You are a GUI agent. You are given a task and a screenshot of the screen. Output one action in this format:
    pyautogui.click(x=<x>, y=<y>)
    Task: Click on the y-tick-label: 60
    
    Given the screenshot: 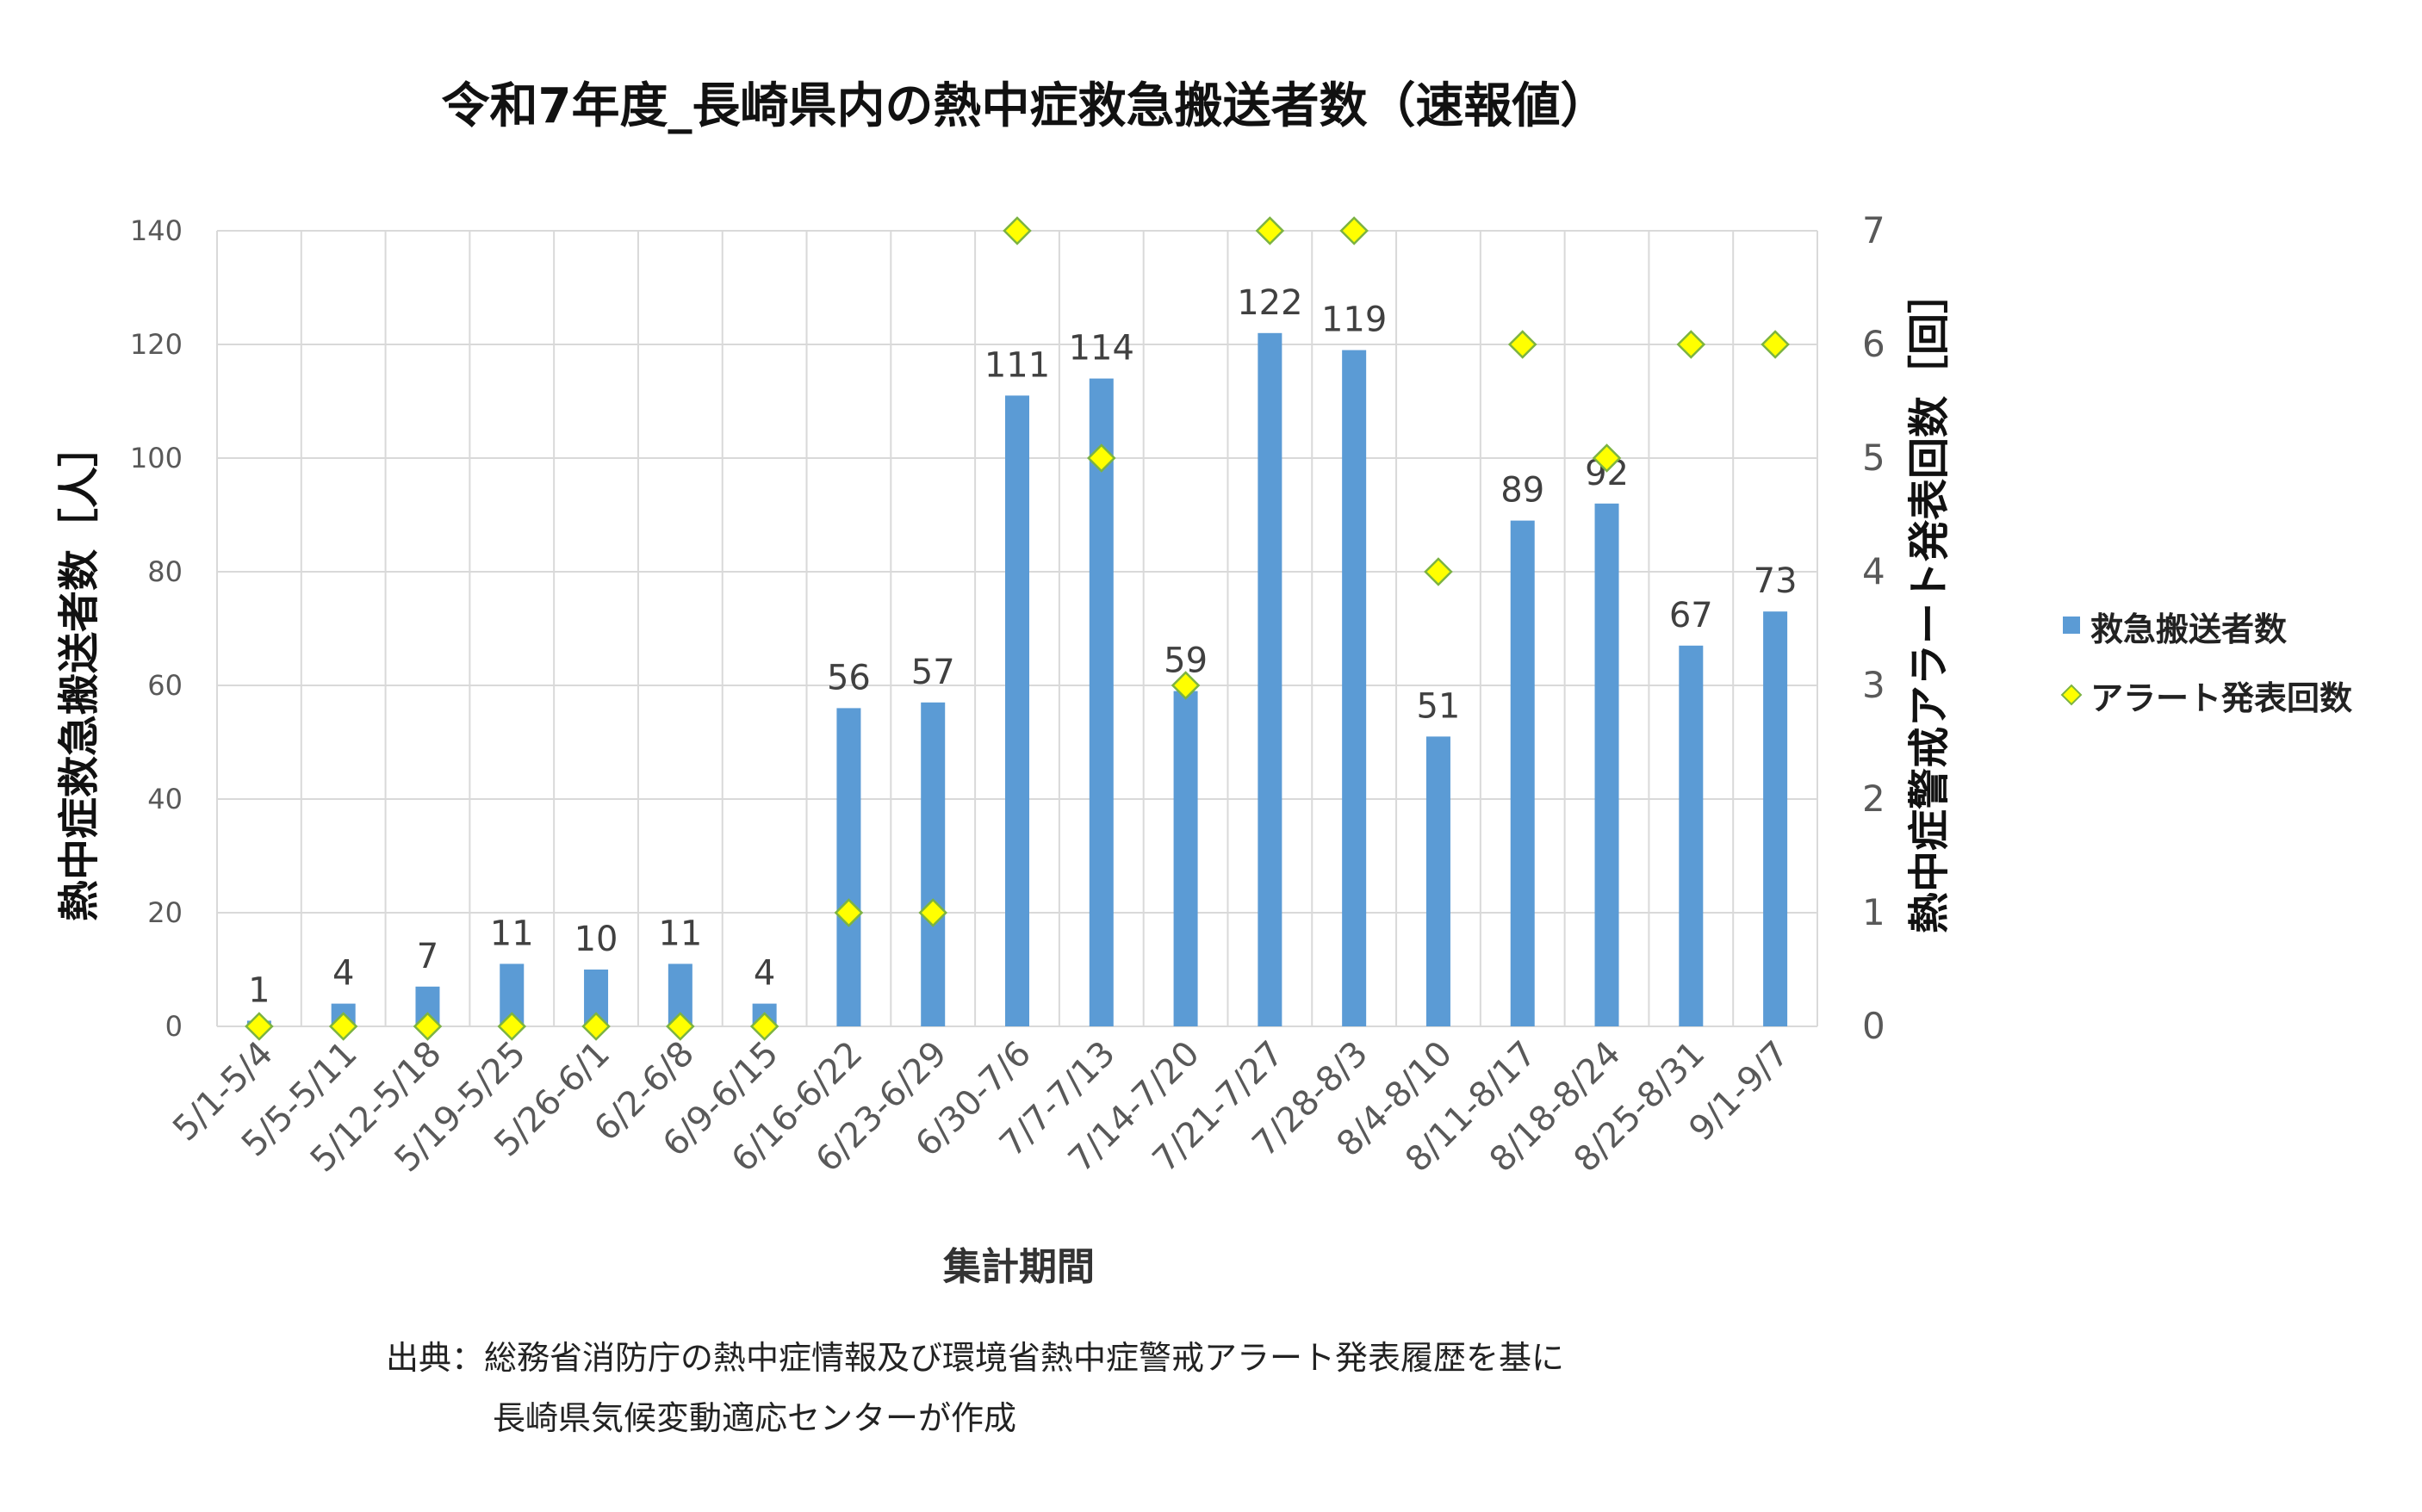 What is the action you would take?
    pyautogui.click(x=165, y=685)
    